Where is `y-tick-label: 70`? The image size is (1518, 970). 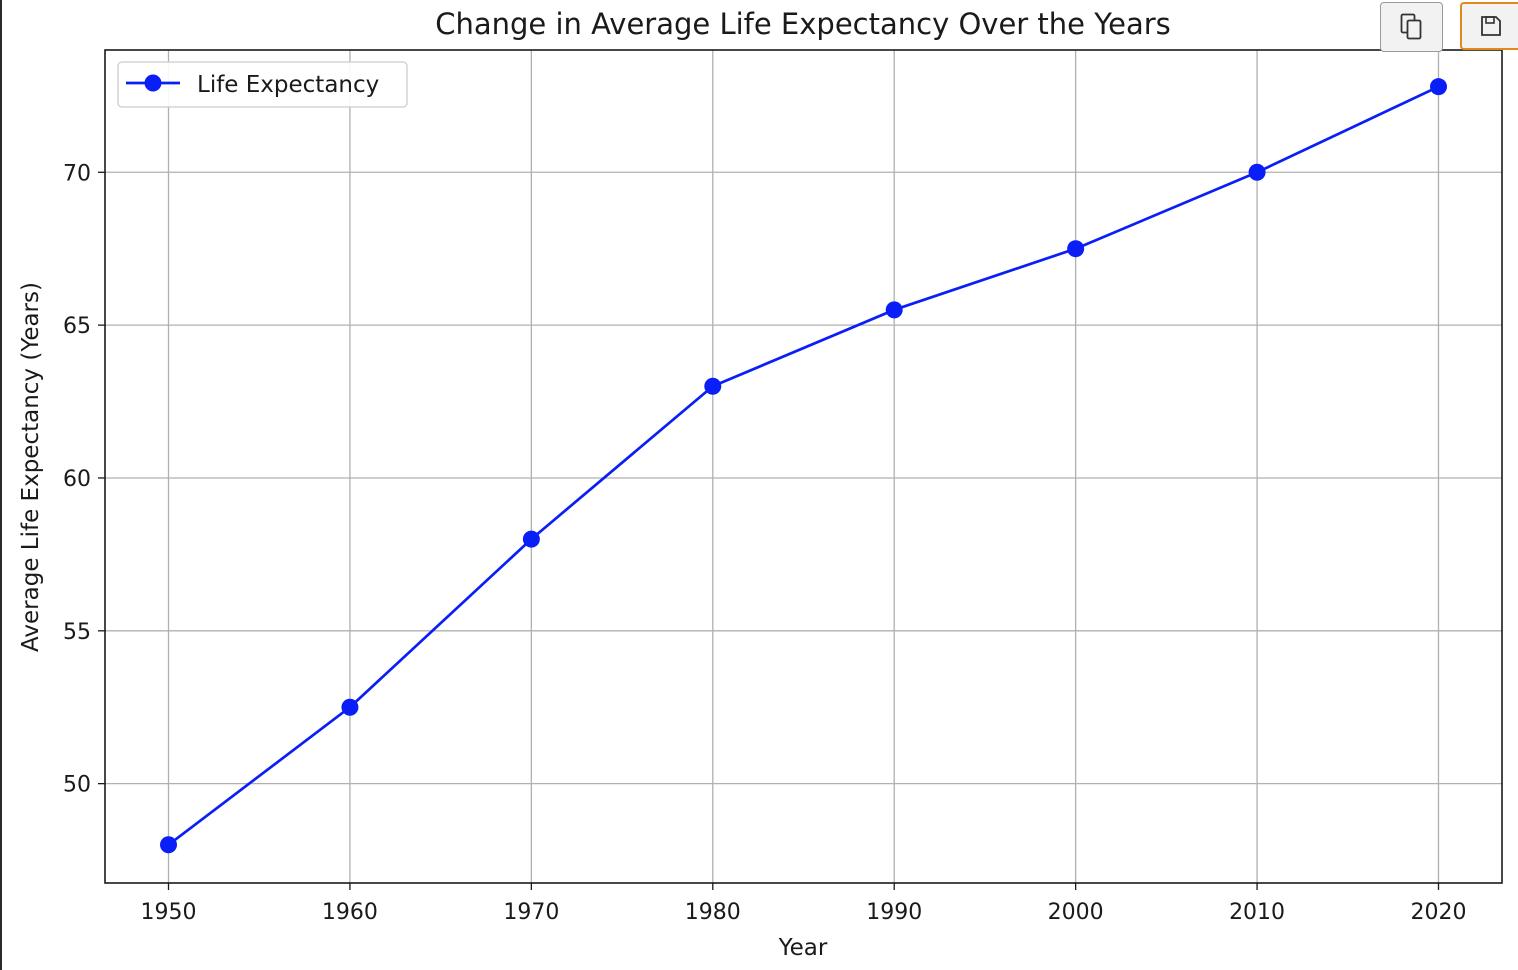 y-tick-label: 70 is located at coordinates (77, 173).